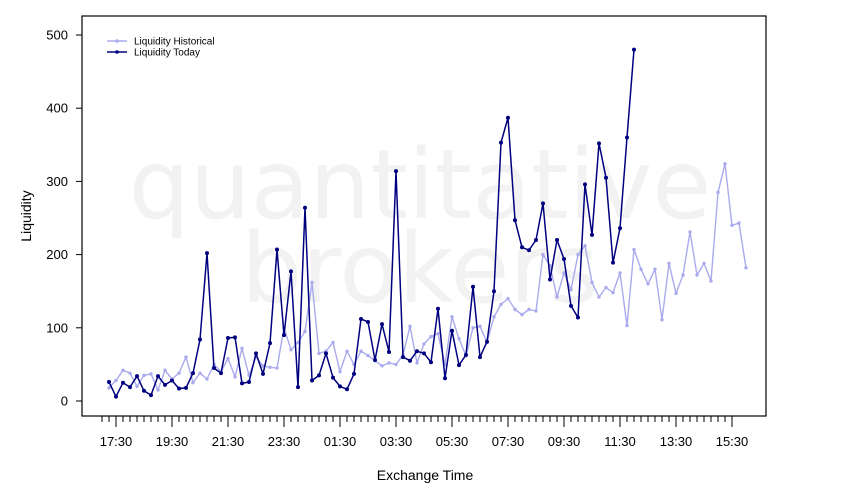  Describe the element at coordinates (117, 41) in the screenshot. I see `legend-marker` at that location.